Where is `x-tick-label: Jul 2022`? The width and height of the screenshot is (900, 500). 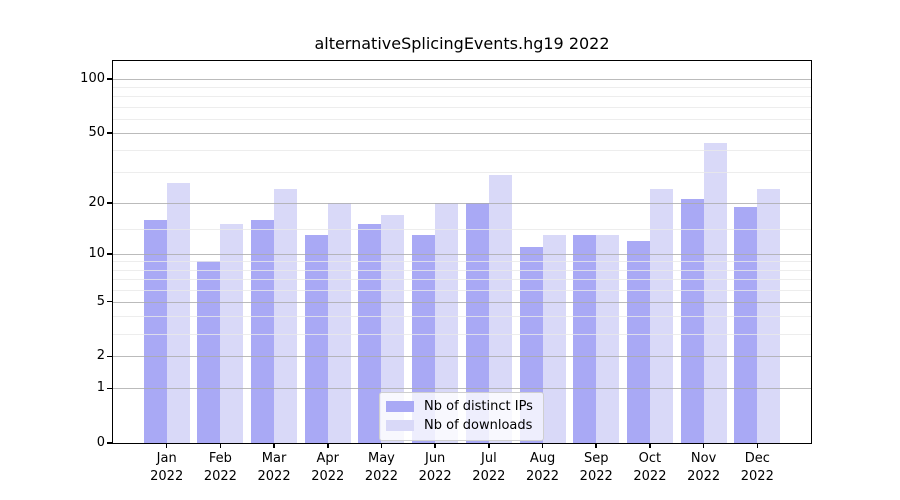
x-tick-label: Jul 2022 is located at coordinates (489, 467).